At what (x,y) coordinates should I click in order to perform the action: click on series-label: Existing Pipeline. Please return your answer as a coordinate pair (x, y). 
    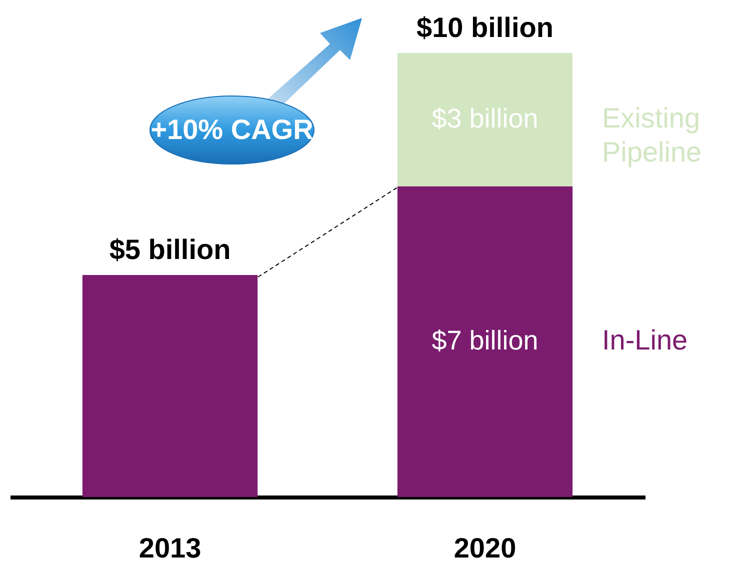
    Looking at the image, I should click on (652, 135).